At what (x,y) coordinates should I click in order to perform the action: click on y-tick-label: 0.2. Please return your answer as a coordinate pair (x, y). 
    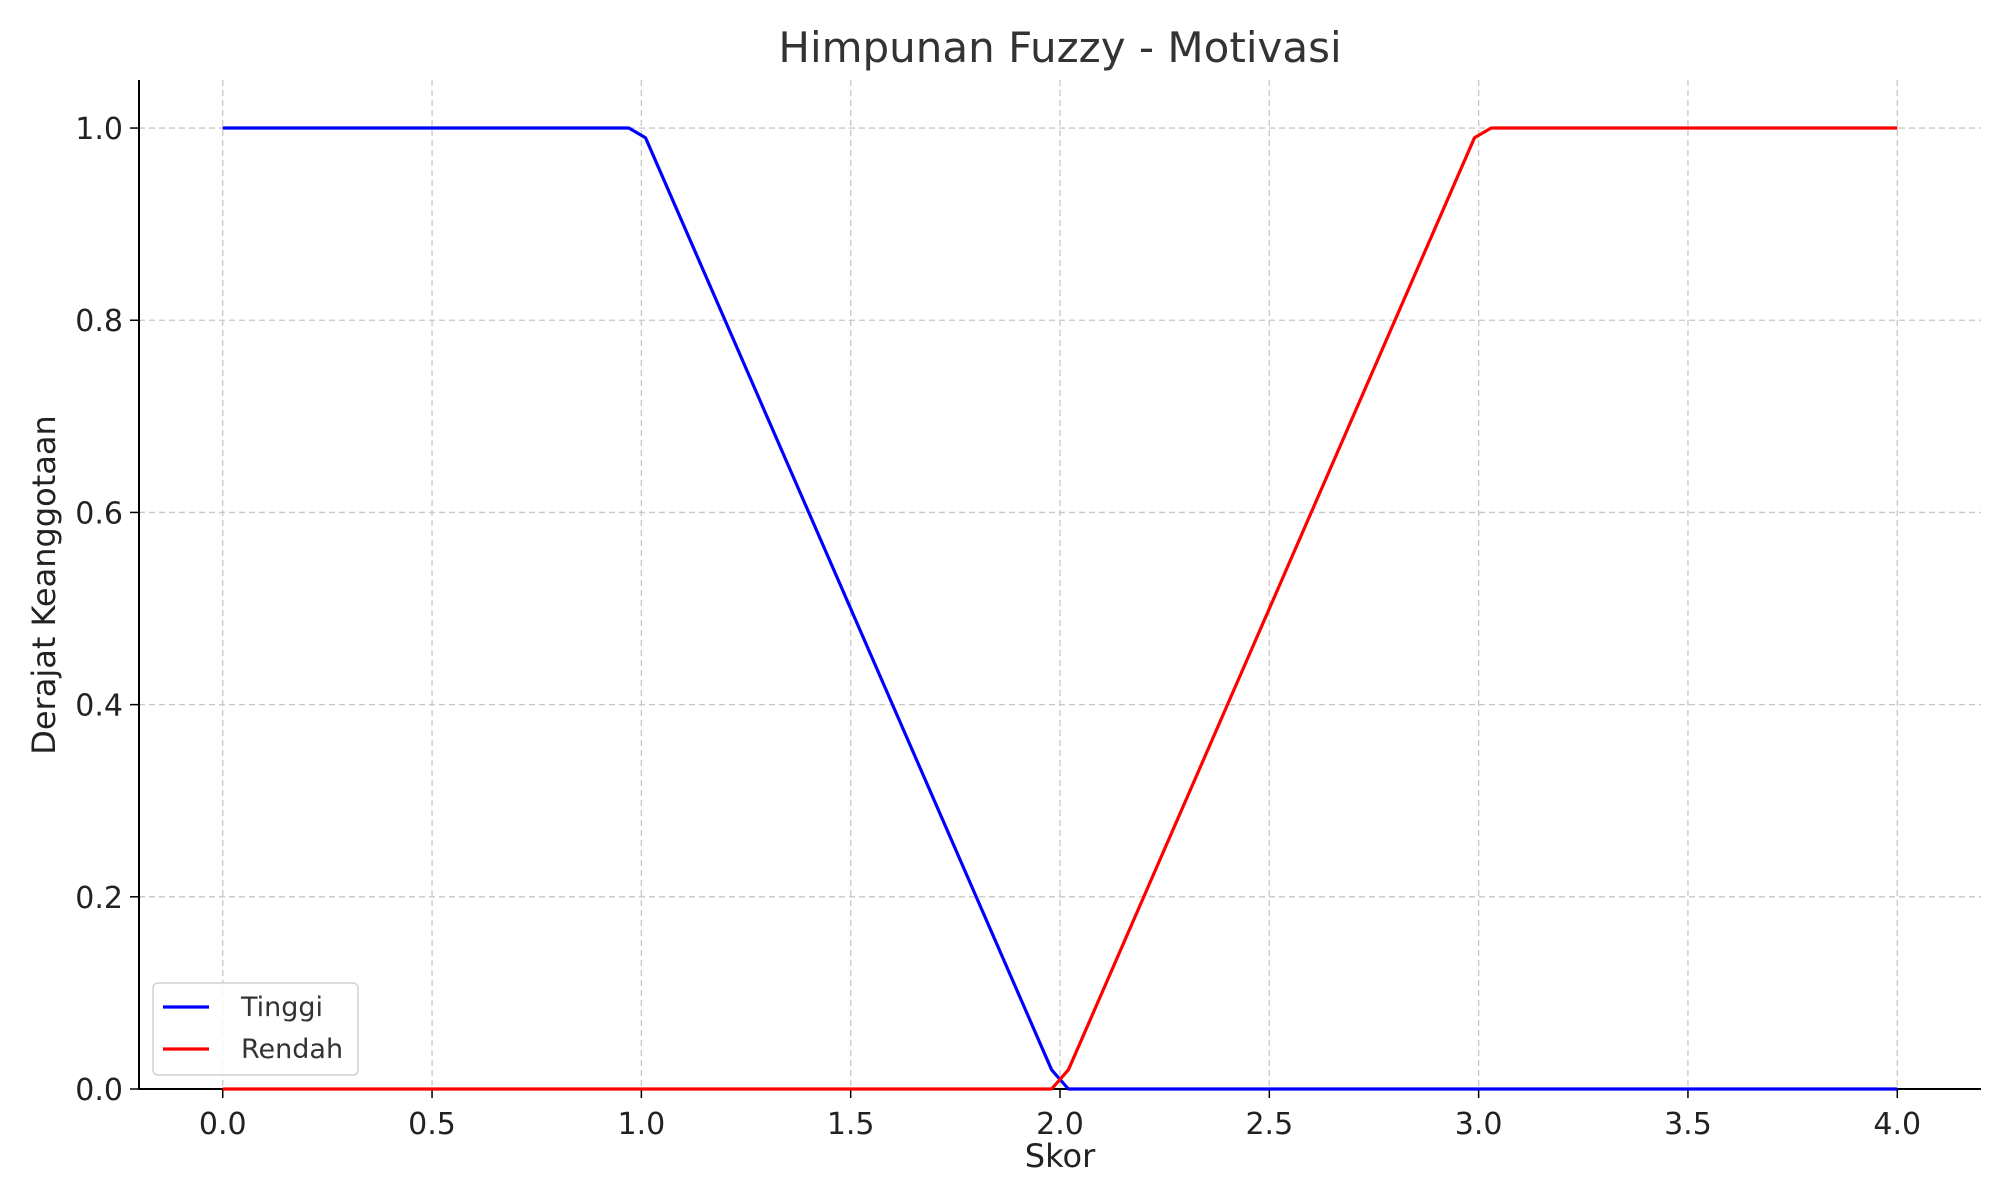
    Looking at the image, I should click on (99, 898).